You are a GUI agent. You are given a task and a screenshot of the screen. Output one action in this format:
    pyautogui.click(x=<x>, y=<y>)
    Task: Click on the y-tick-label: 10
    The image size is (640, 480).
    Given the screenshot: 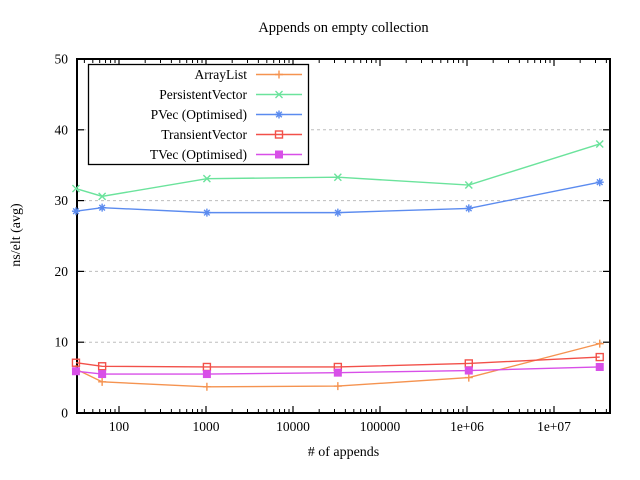 What is the action you would take?
    pyautogui.click(x=62, y=342)
    